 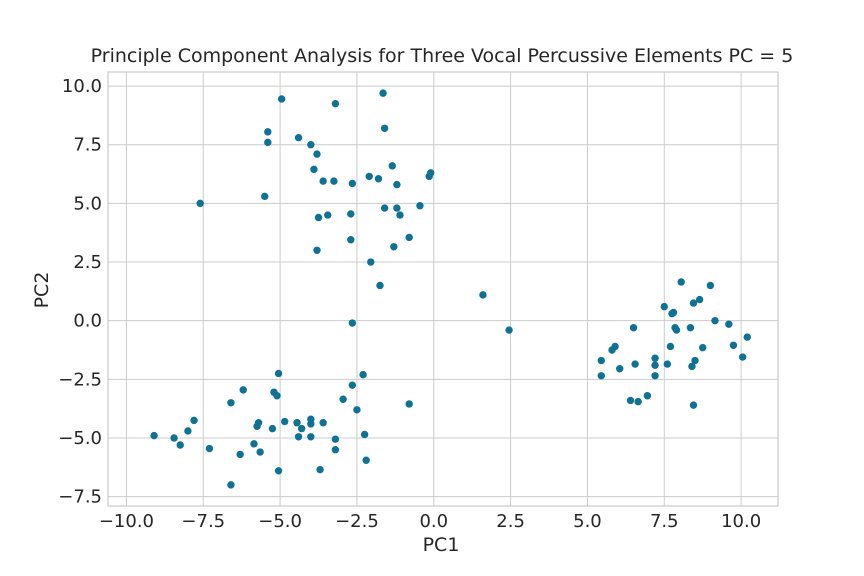 I want to click on y-tick-labels: −7.5 −5.0 −2.5 0.0 2.5 5.0 7.5 10.0, so click(x=80, y=292).